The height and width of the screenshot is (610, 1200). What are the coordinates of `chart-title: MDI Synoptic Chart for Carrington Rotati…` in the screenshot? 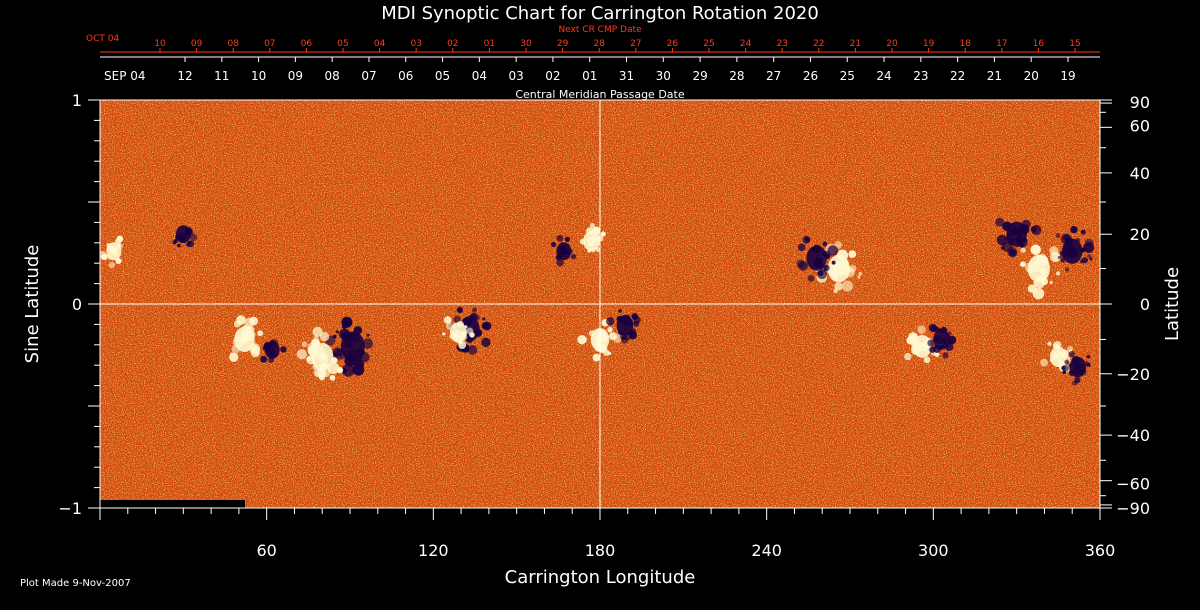 It's located at (600, 13).